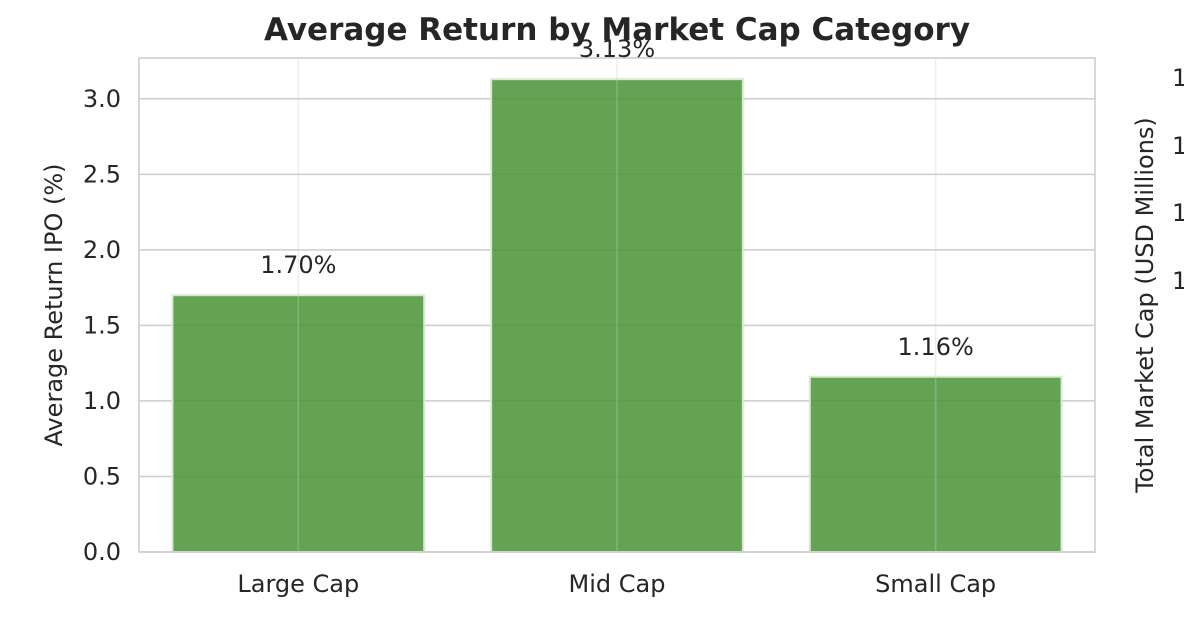  I want to click on x-tick-label: Mid Cap, so click(617, 584).